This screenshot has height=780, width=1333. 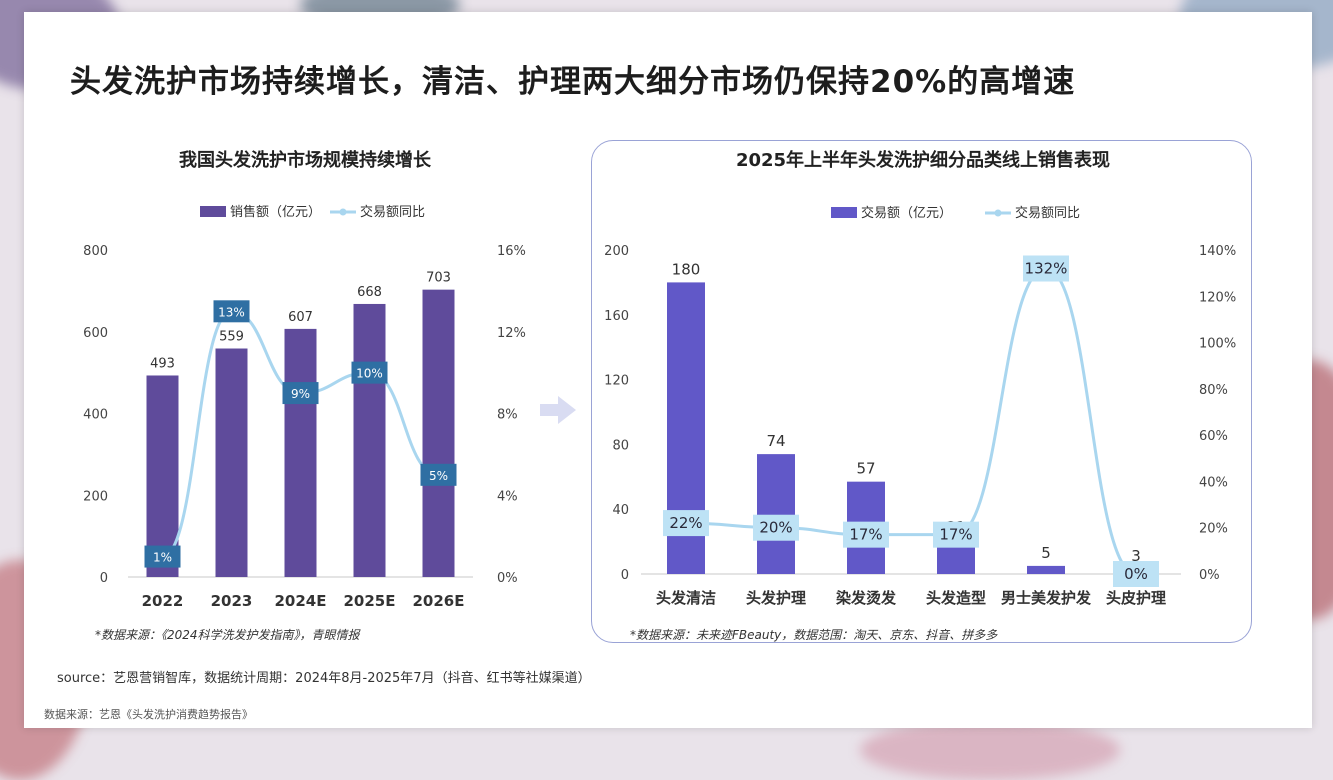 What do you see at coordinates (1217, 344) in the screenshot?
I see `y2-tick-label: 100%` at bounding box center [1217, 344].